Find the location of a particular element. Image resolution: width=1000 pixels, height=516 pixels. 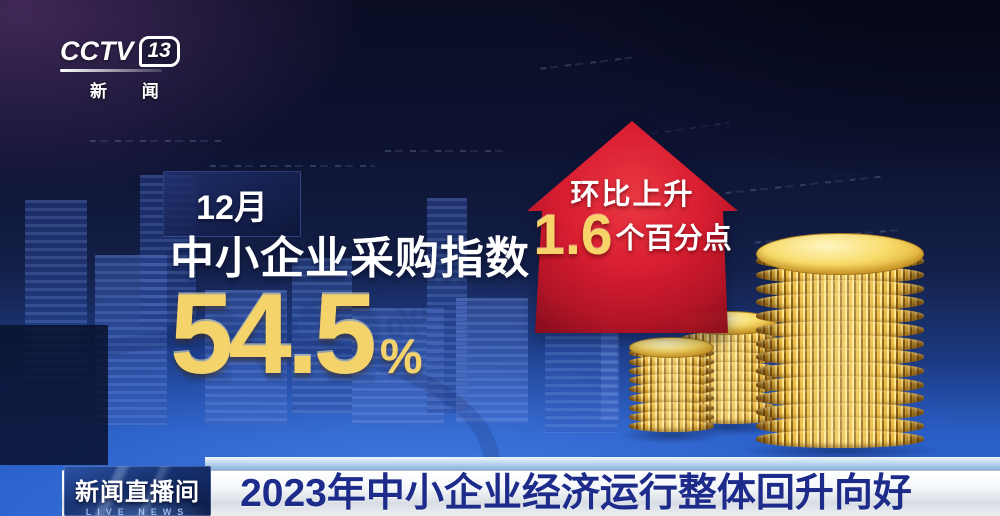

index-title: 中小企业采购指数 is located at coordinates (350, 258).